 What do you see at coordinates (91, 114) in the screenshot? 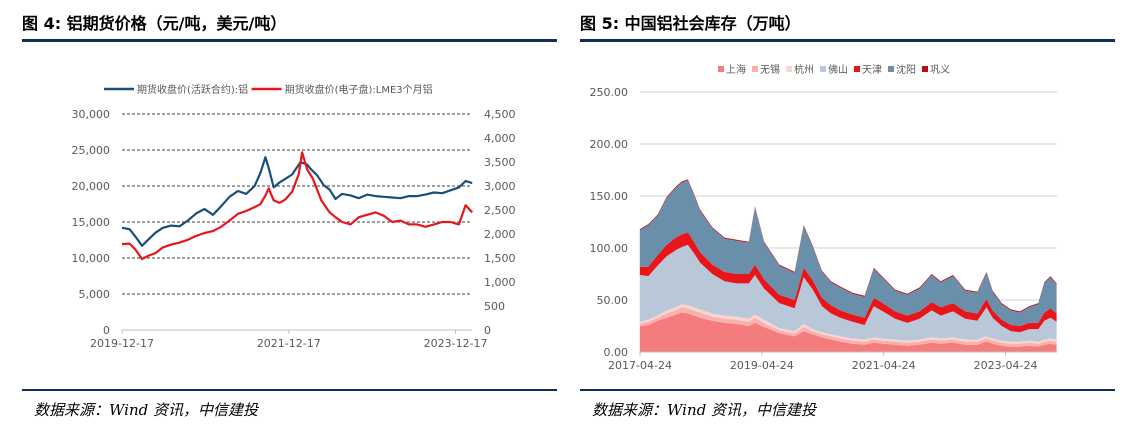
I see `y-left-tick-label: 30,000` at bounding box center [91, 114].